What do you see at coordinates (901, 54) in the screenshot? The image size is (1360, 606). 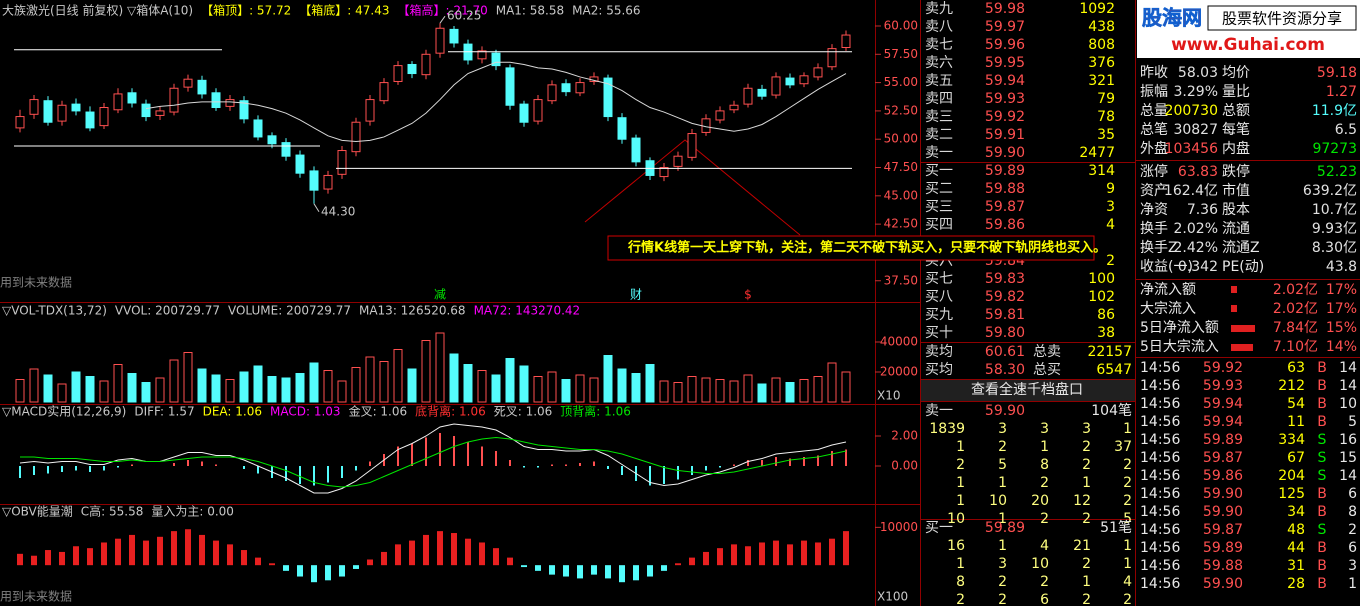 I see `y-tick-label: 57.50` at bounding box center [901, 54].